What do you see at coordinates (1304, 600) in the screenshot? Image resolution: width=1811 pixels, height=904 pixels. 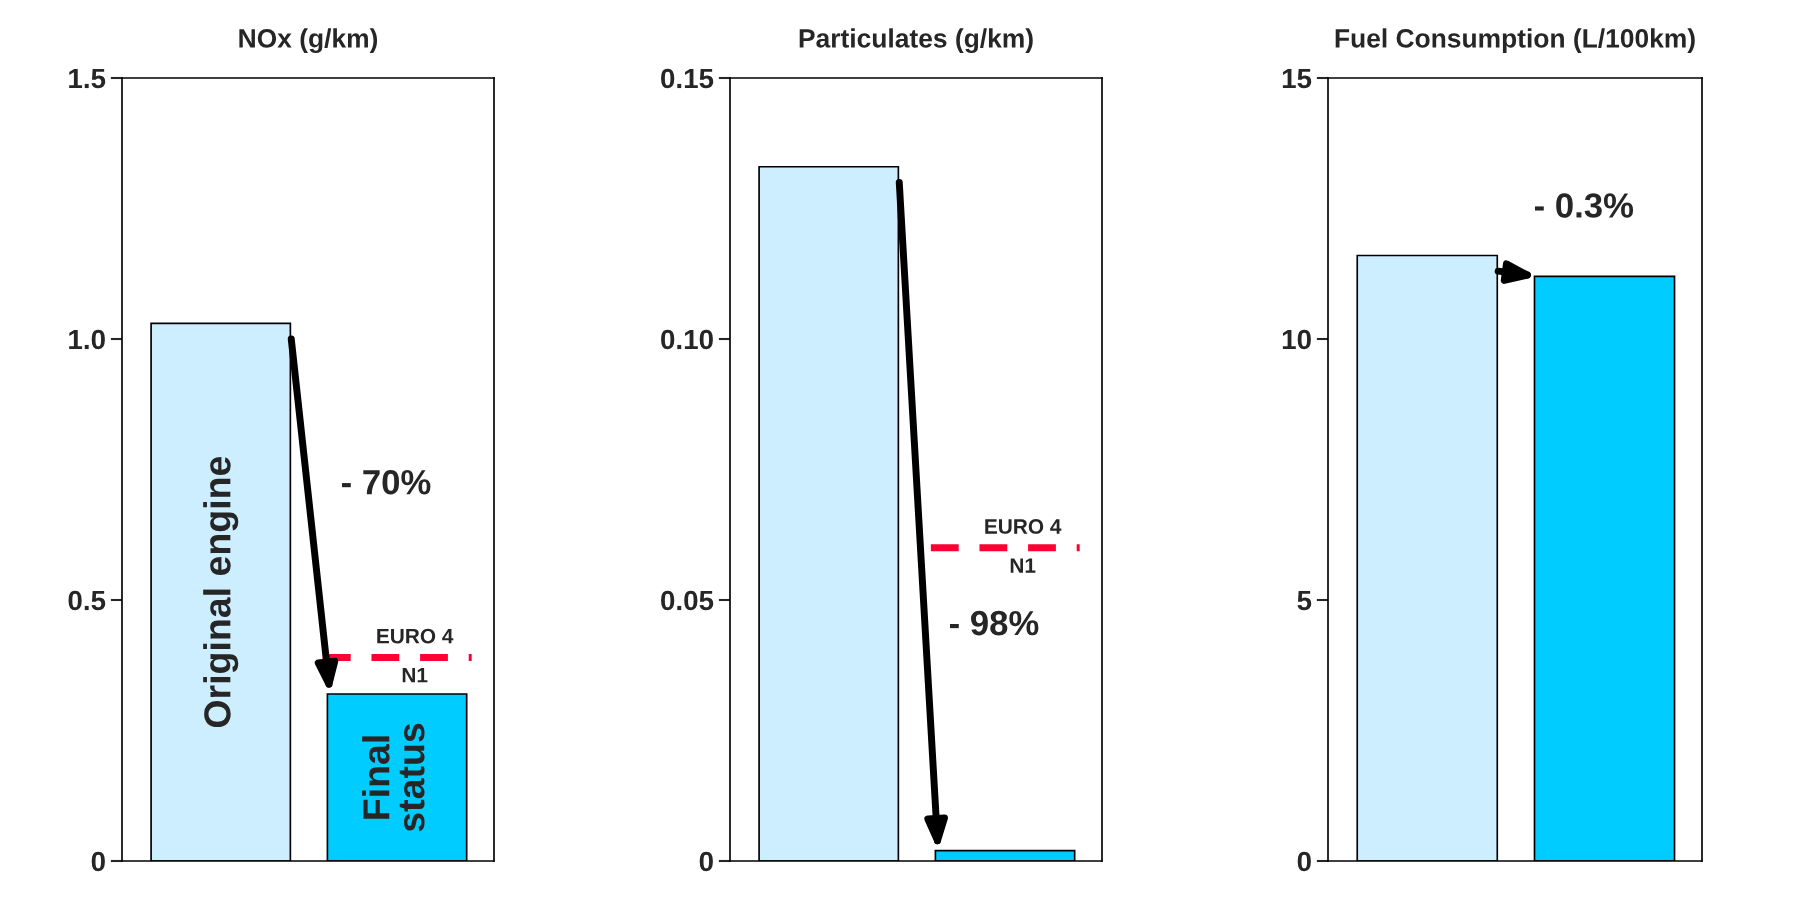 I see `y-tick-label: 5` at bounding box center [1304, 600].